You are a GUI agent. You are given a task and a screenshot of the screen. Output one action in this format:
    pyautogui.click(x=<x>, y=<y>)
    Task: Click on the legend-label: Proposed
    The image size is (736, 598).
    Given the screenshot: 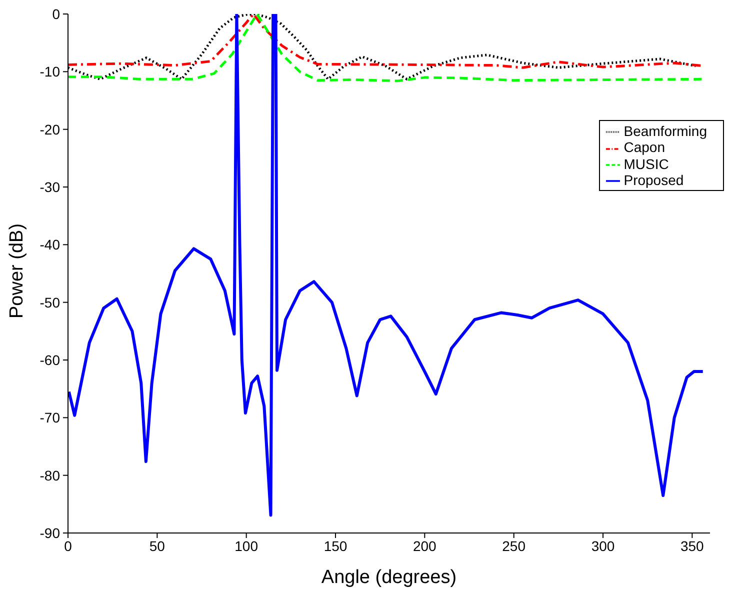 What is the action you would take?
    pyautogui.click(x=654, y=180)
    